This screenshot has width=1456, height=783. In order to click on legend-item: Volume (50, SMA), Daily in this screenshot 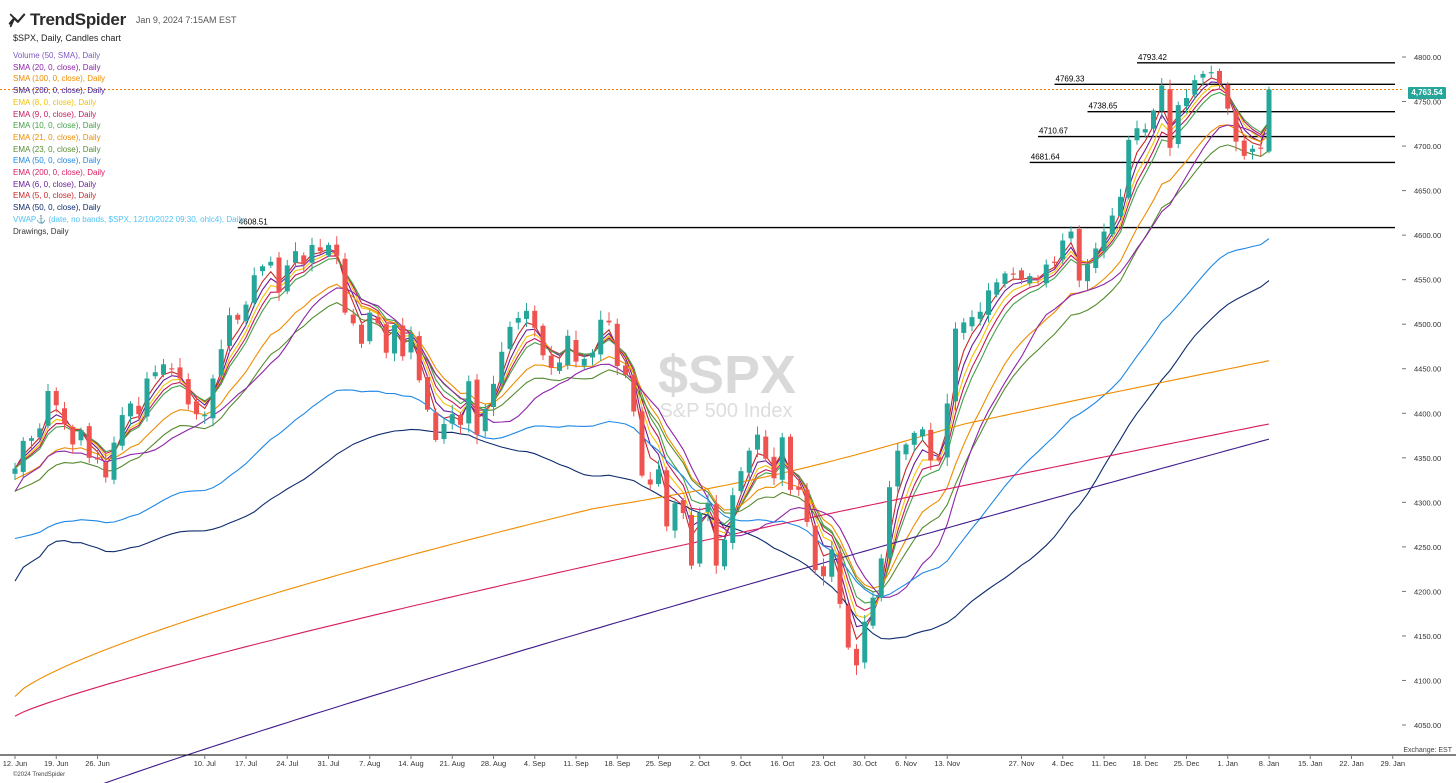, I will do `click(57, 55)`.